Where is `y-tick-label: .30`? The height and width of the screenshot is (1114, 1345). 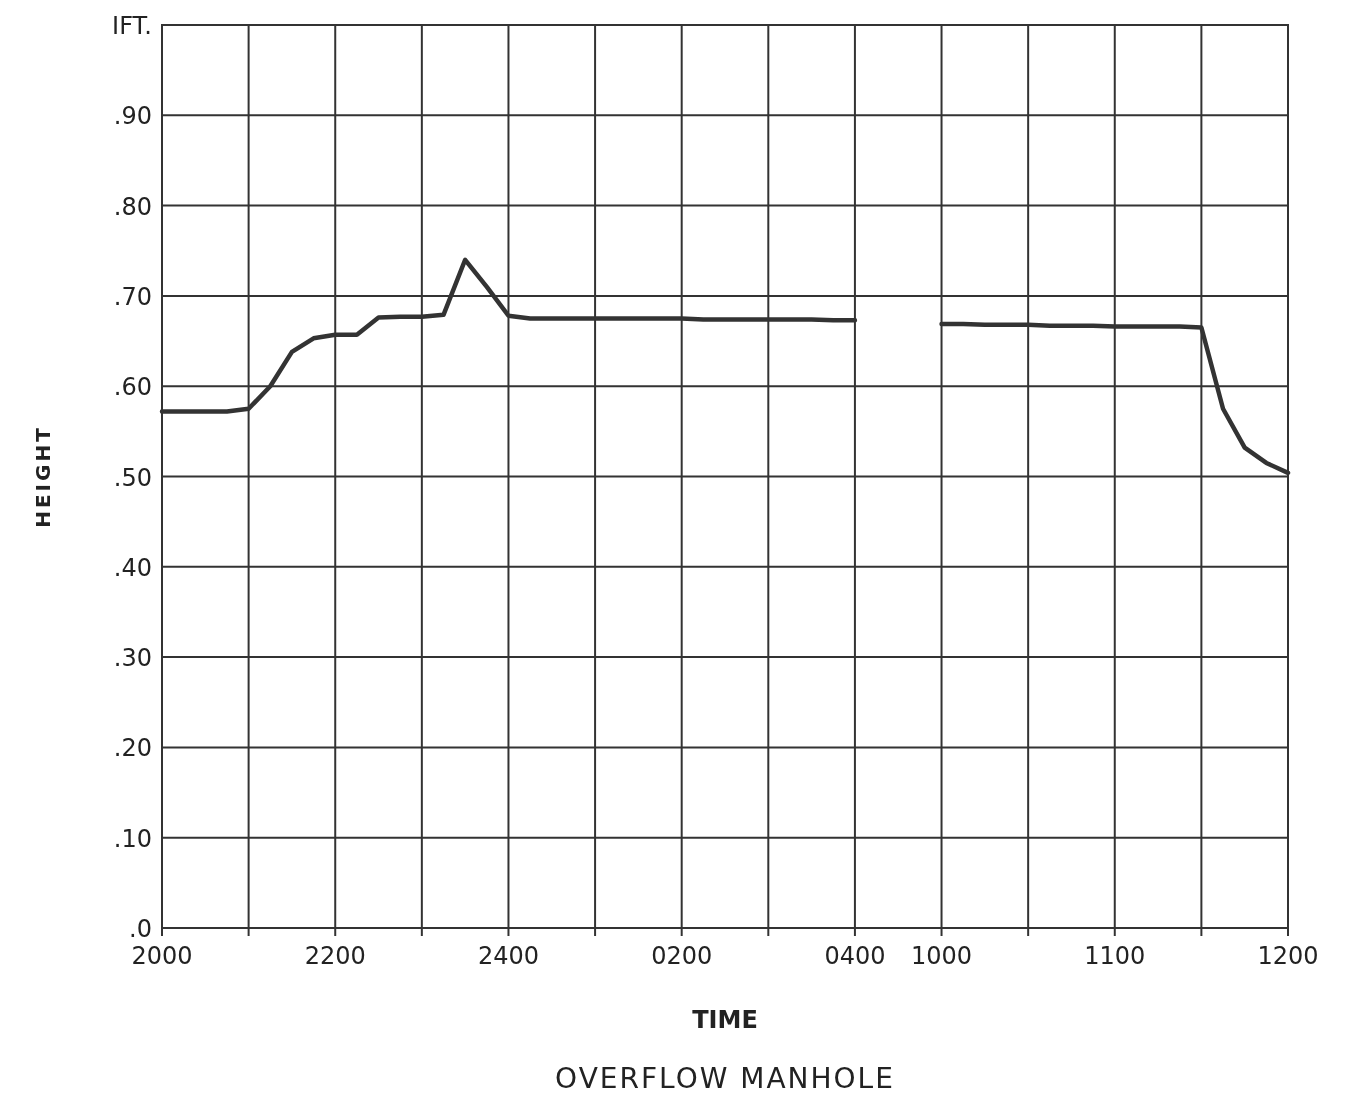
y-tick-label: .30 is located at coordinates (132, 658).